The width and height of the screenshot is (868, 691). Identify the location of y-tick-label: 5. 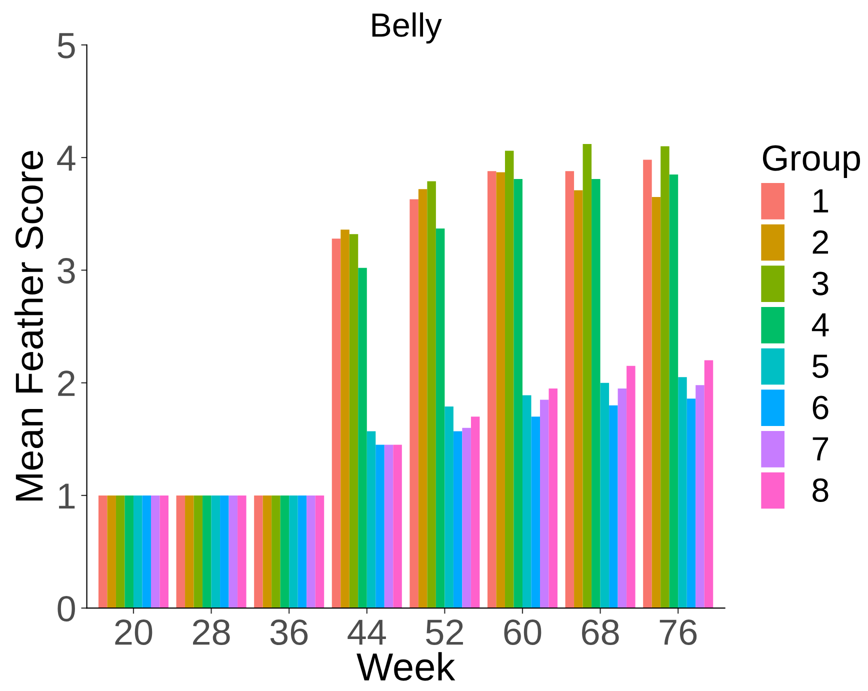
(66, 45).